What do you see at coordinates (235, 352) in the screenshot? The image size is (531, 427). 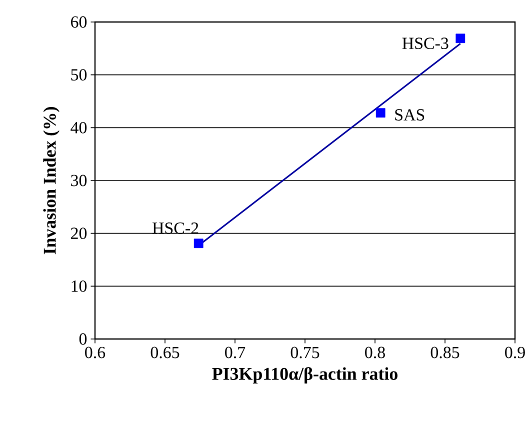 I see `x-tick-label: 0.7` at bounding box center [235, 352].